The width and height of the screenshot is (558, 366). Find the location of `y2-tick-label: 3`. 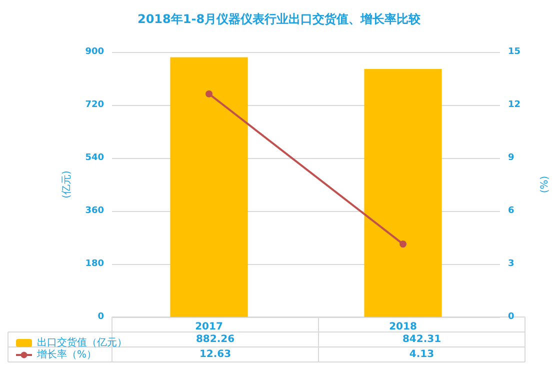

y2-tick-label: 3 is located at coordinates (511, 264).